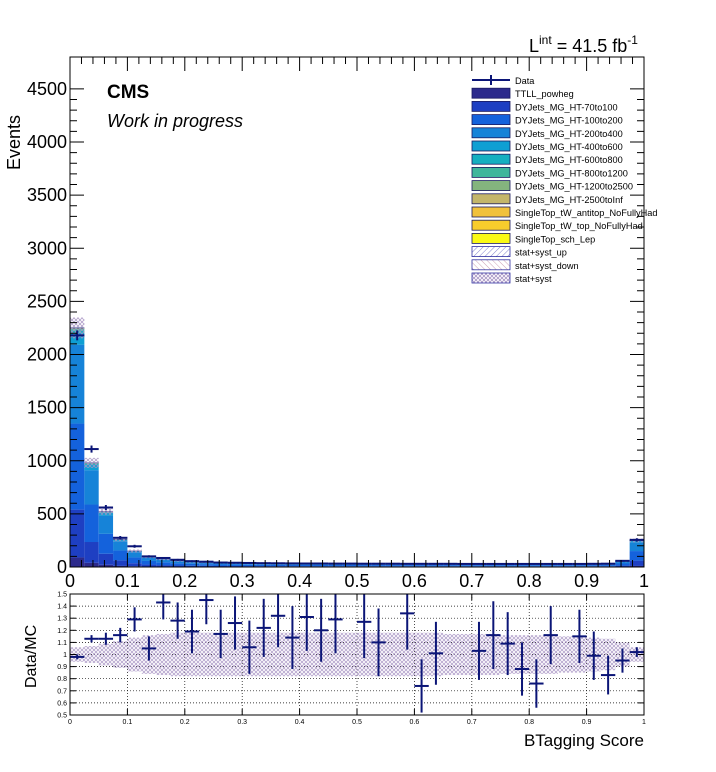 This screenshot has width=716, height=772. I want to click on y-tick-label-5: 2500, so click(47, 301).